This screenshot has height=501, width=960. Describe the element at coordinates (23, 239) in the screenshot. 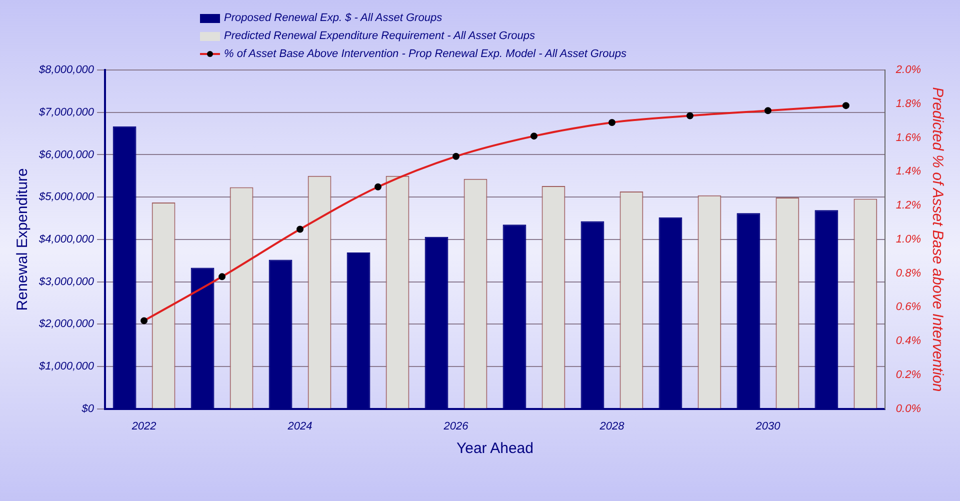

I see `y-axis-title: Renewal Expenditure` at that location.